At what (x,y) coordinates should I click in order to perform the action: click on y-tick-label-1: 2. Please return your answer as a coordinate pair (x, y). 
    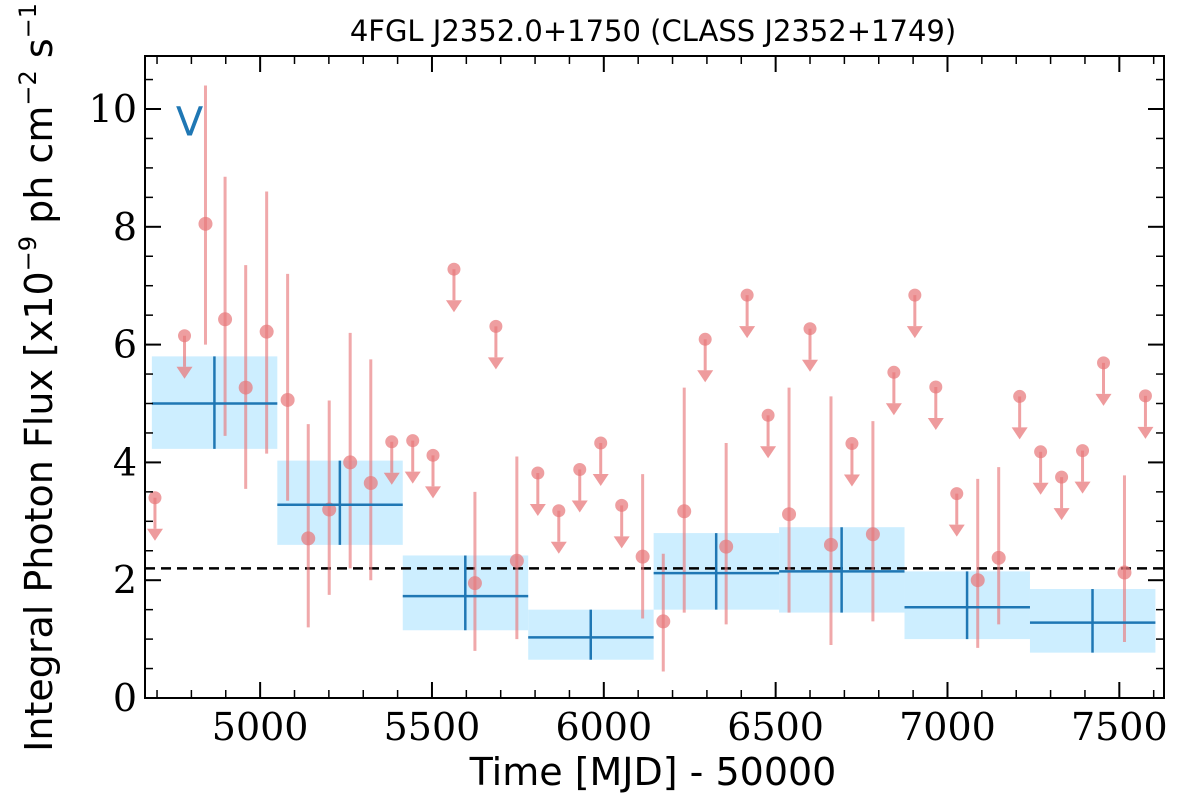
    Looking at the image, I should click on (125, 580).